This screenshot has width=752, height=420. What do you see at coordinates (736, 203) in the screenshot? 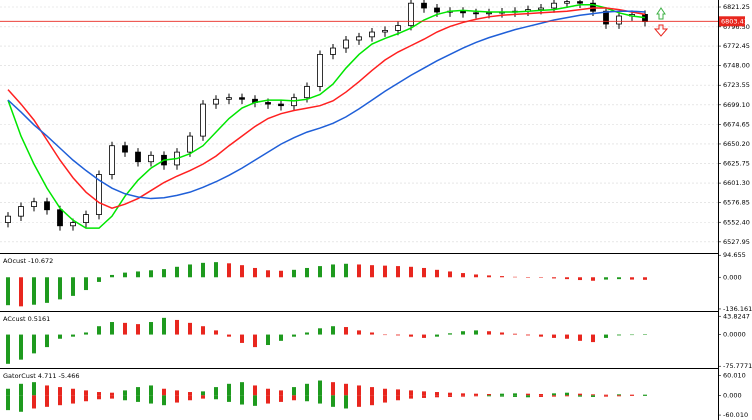
I see `y-tick-label: 6576.85` at bounding box center [736, 203].